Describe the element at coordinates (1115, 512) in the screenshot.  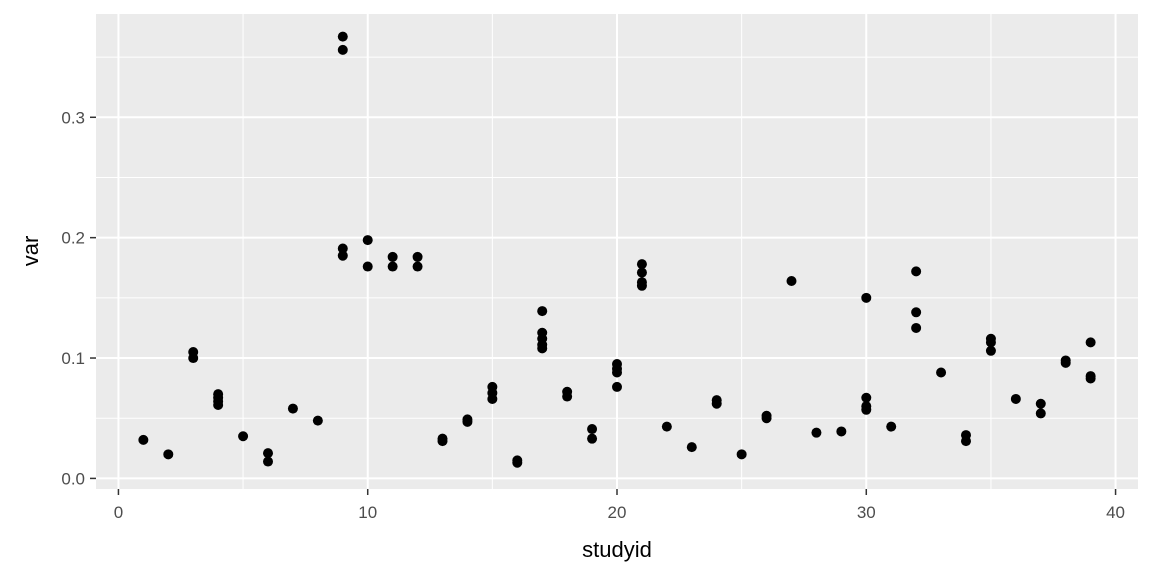
I see `x-axis-tick-label: 40` at that location.